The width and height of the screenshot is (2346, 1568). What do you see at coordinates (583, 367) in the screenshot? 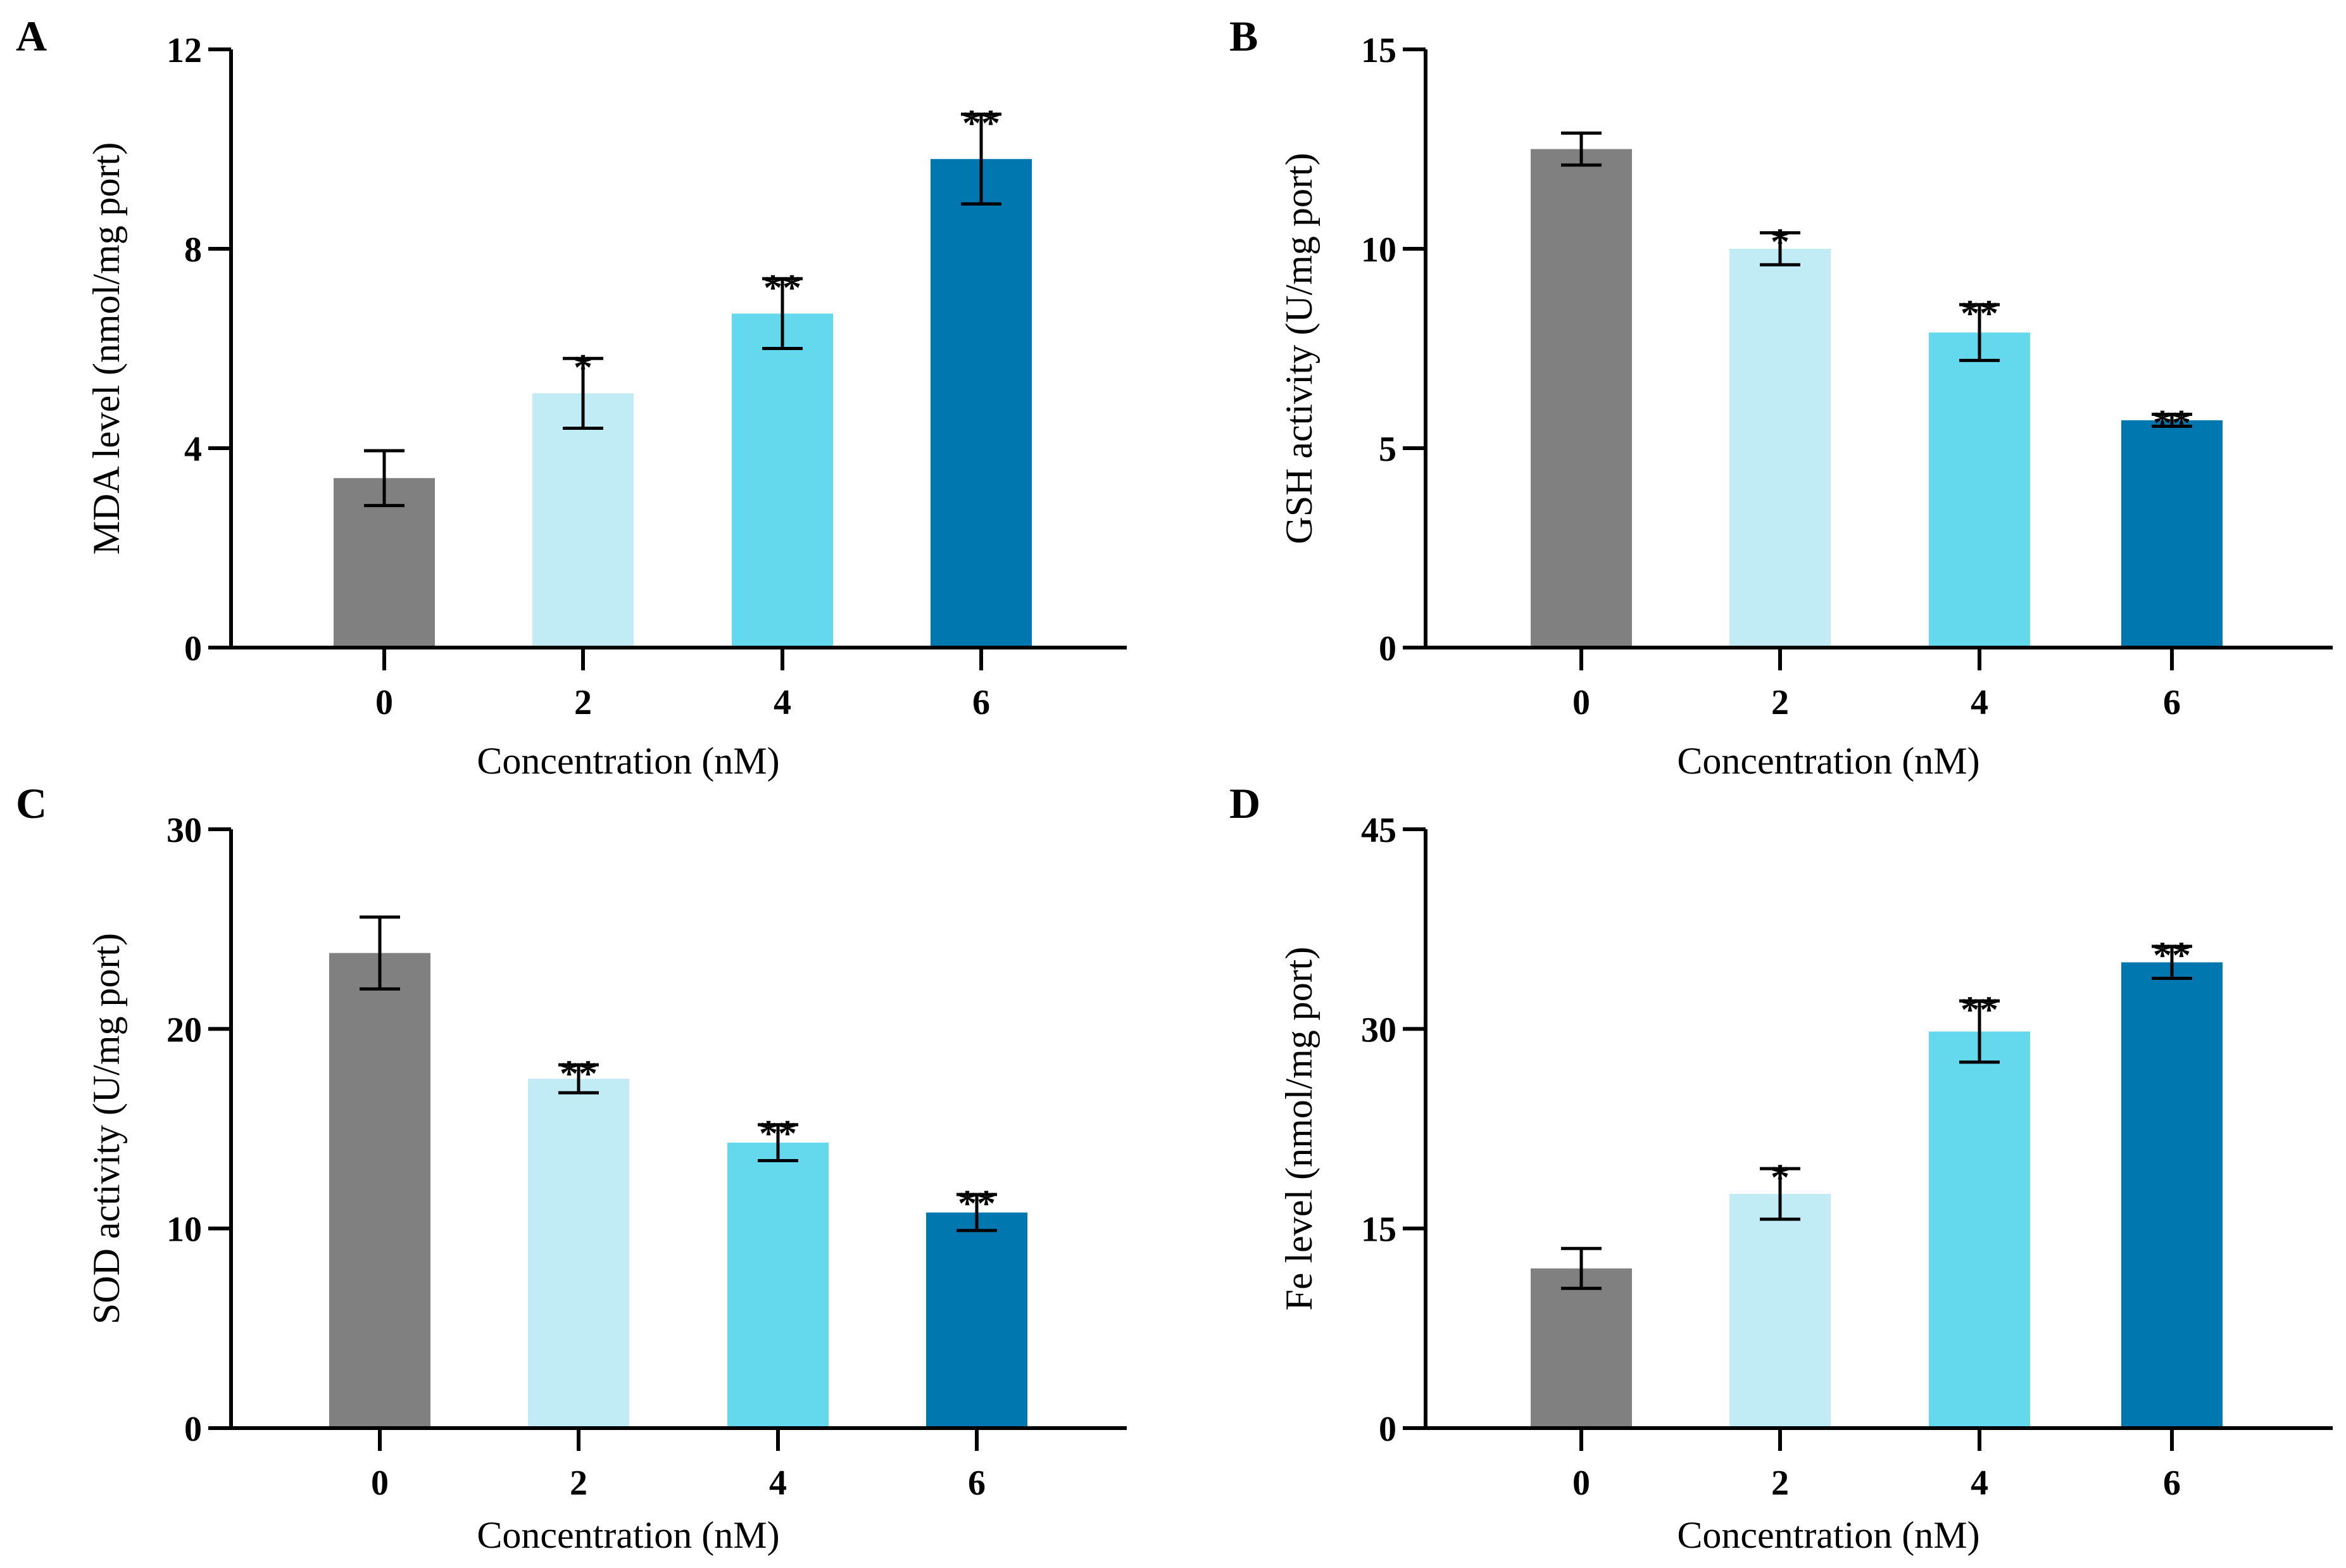
I see `significance-label-a-2: *` at bounding box center [583, 367].